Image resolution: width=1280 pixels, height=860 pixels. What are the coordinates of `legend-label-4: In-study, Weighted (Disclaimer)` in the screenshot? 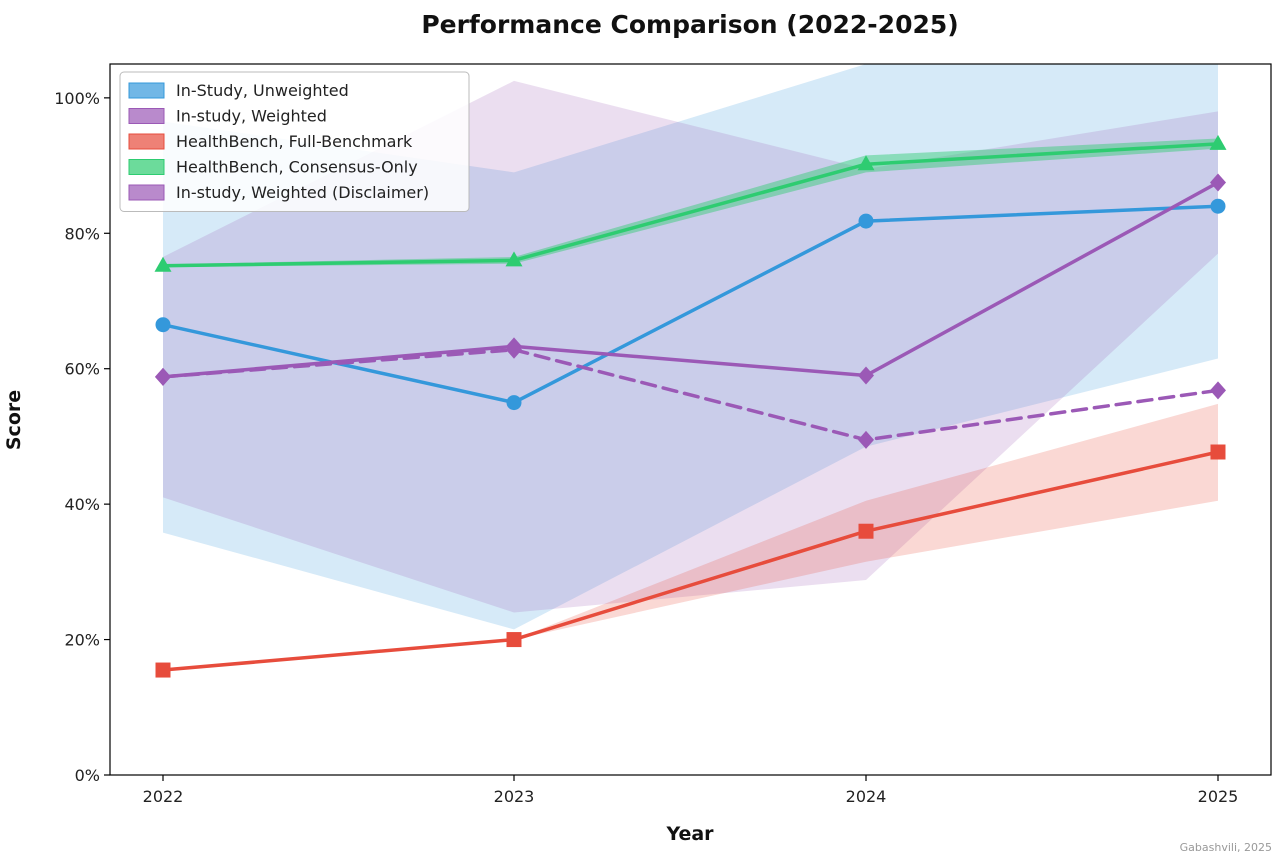 It's located at (302, 192).